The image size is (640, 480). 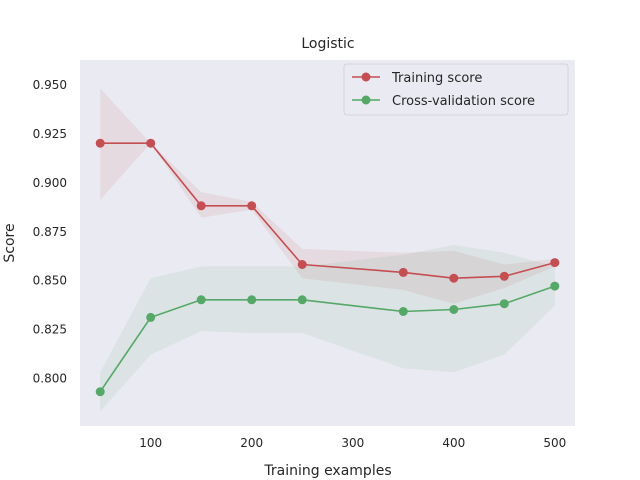 I want to click on y-tick-label-4: 0.900, so click(x=50, y=183).